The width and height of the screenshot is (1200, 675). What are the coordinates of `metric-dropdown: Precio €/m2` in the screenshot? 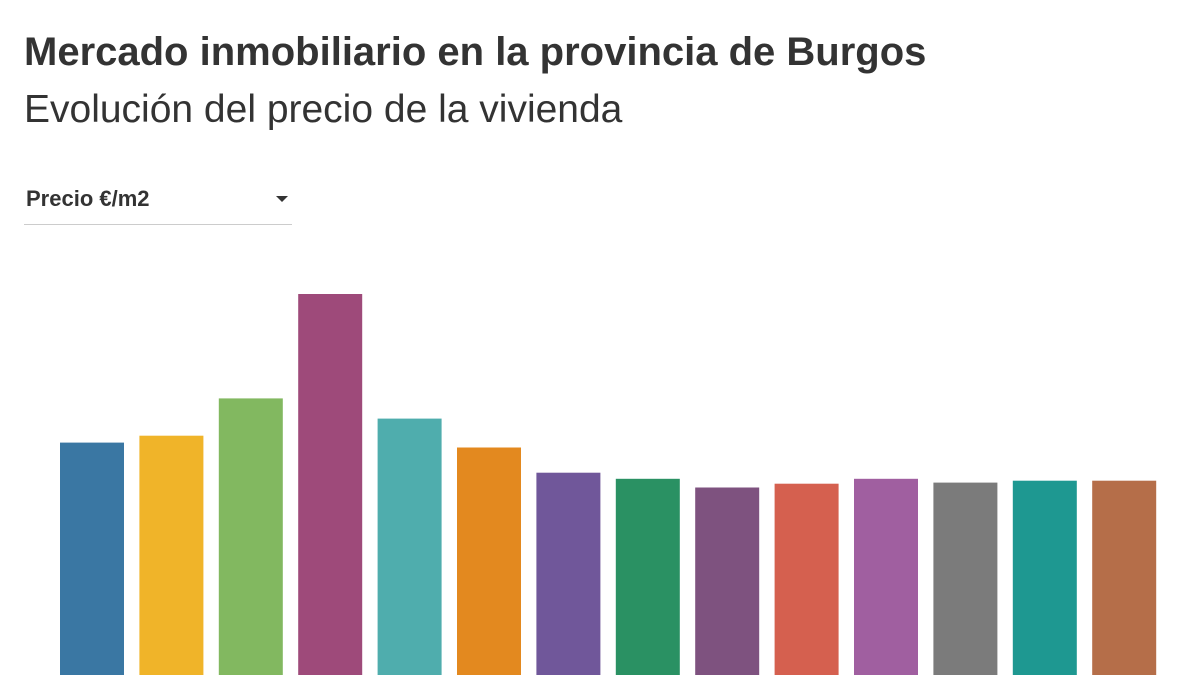 It's located at (158, 201).